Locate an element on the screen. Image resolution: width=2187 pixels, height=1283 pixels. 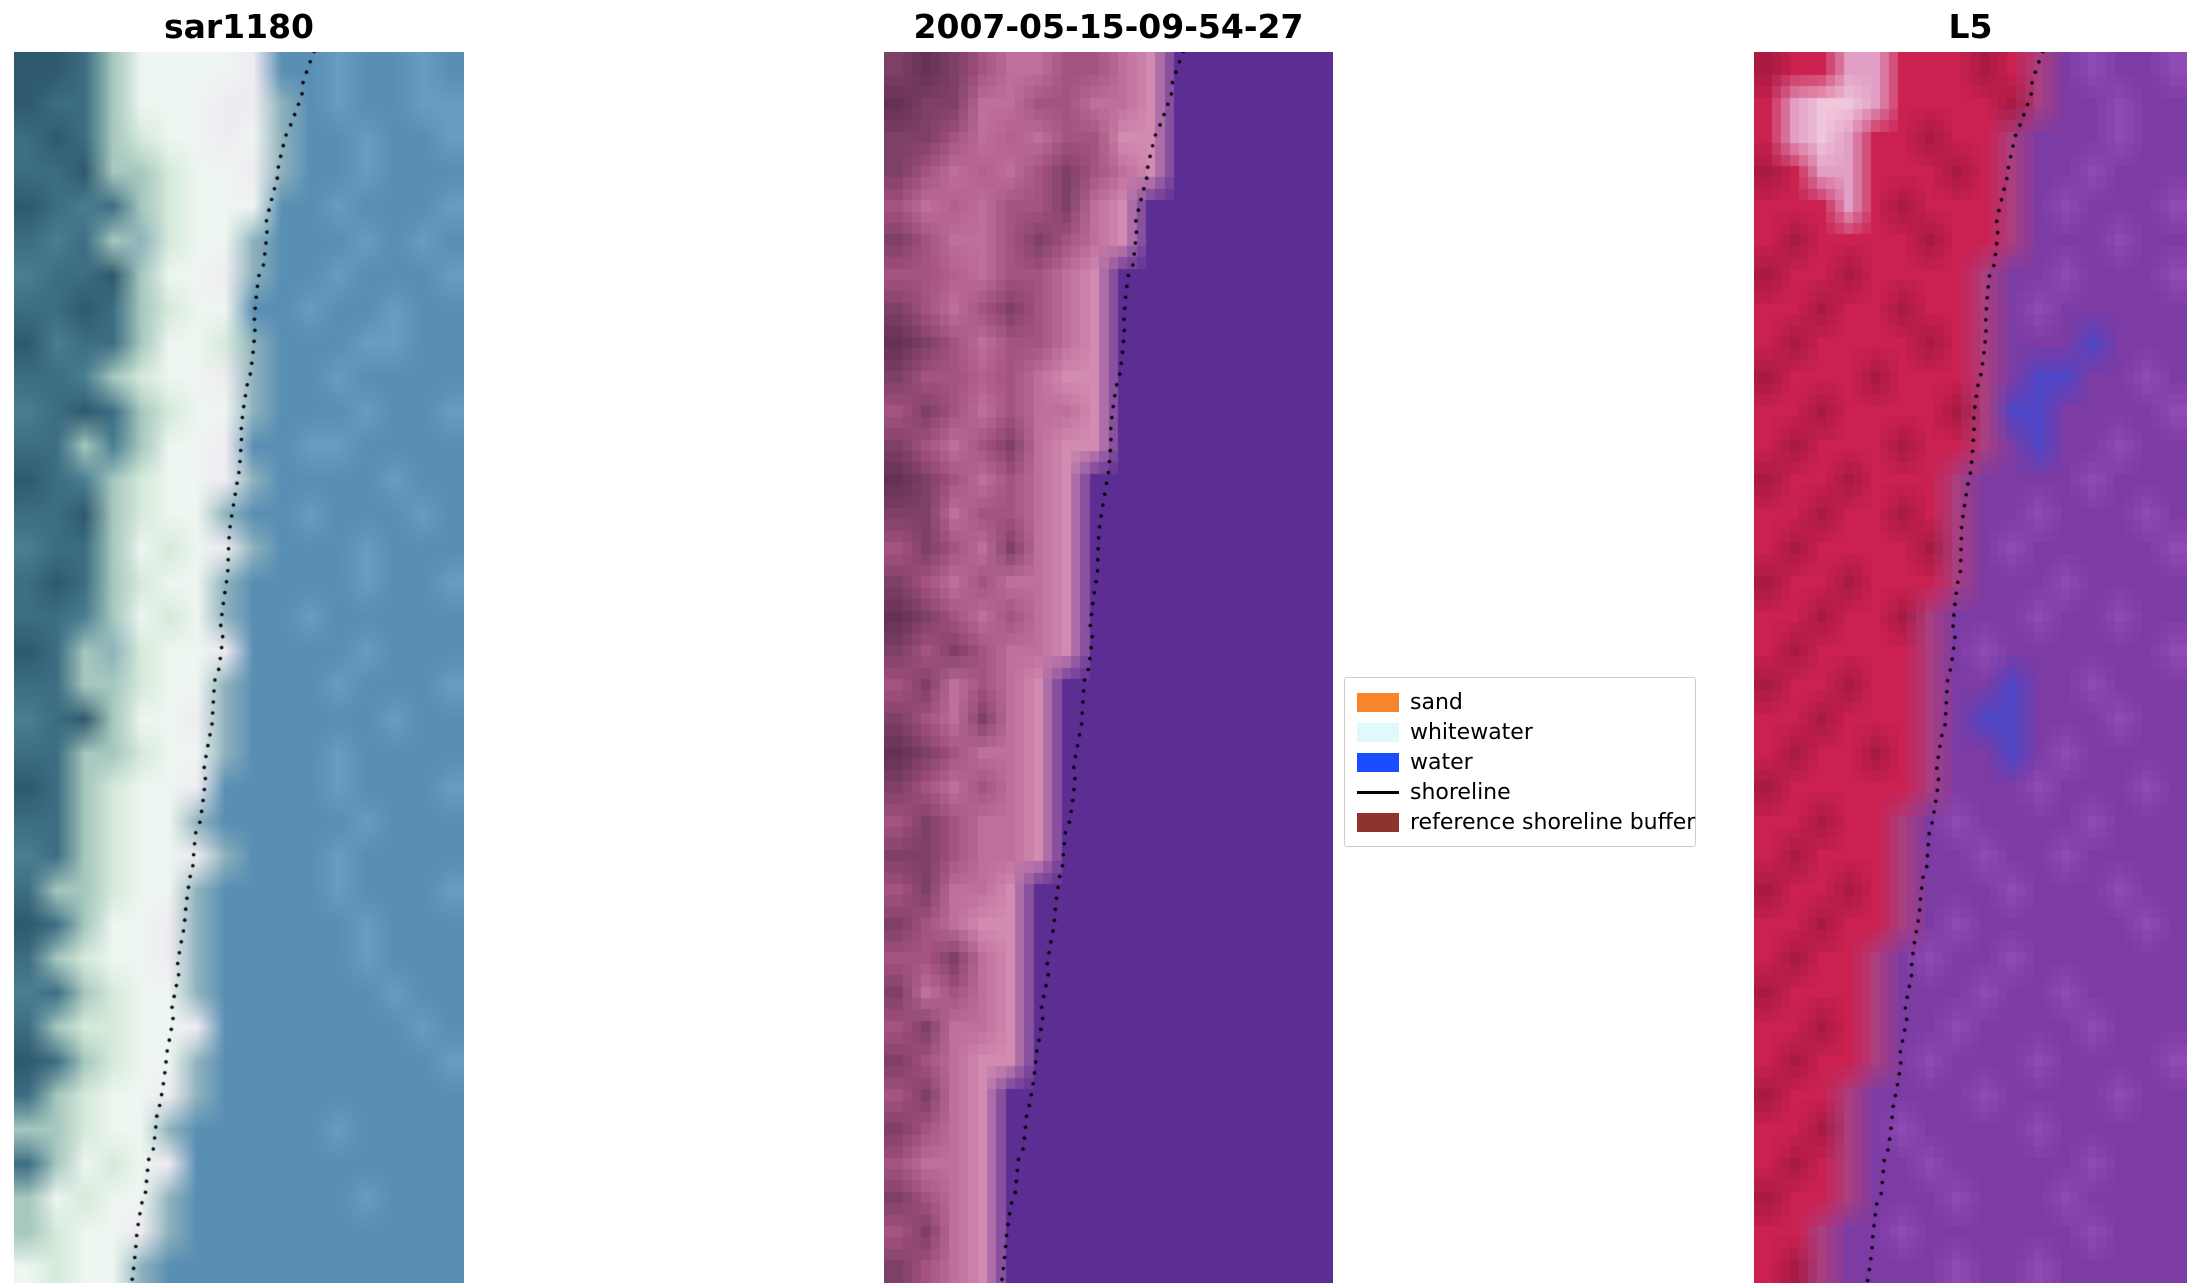
legend-label-water: water is located at coordinates (1441, 762).